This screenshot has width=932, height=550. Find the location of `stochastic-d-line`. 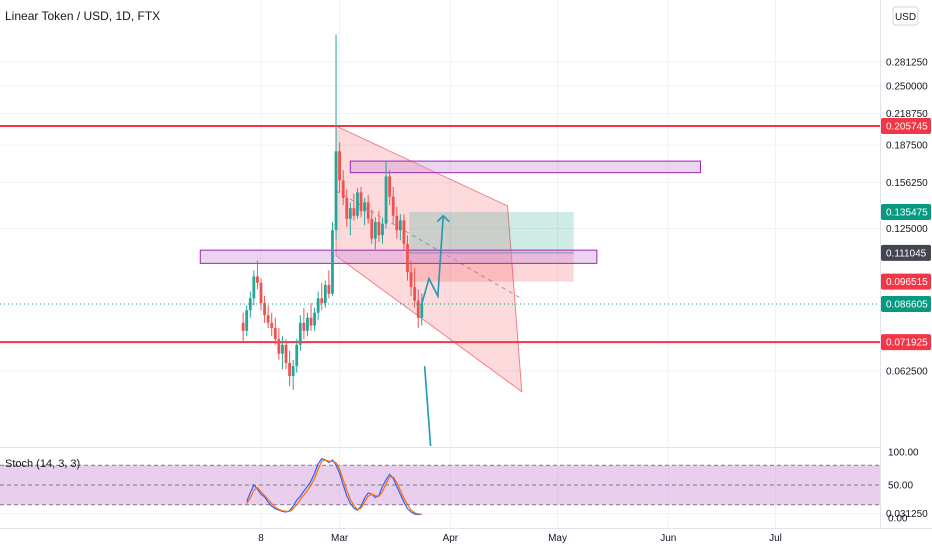

stochastic-d-line is located at coordinates (334, 487).